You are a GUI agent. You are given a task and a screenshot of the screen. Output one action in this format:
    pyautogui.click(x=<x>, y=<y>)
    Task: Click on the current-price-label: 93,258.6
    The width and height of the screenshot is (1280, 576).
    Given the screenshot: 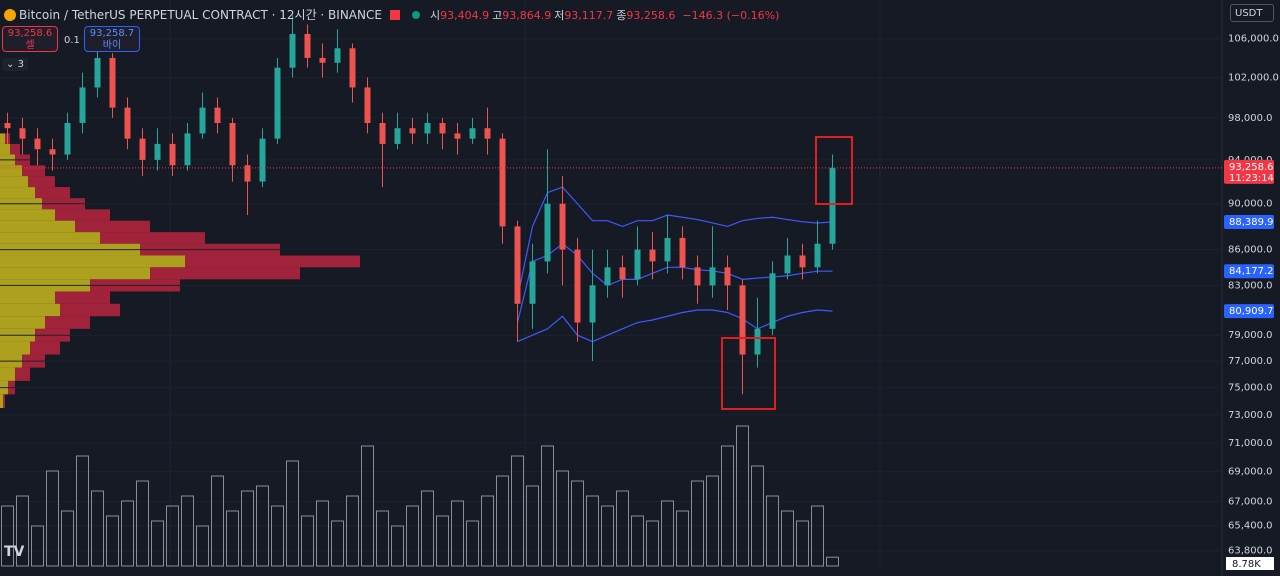 What is the action you would take?
    pyautogui.click(x=1251, y=167)
    